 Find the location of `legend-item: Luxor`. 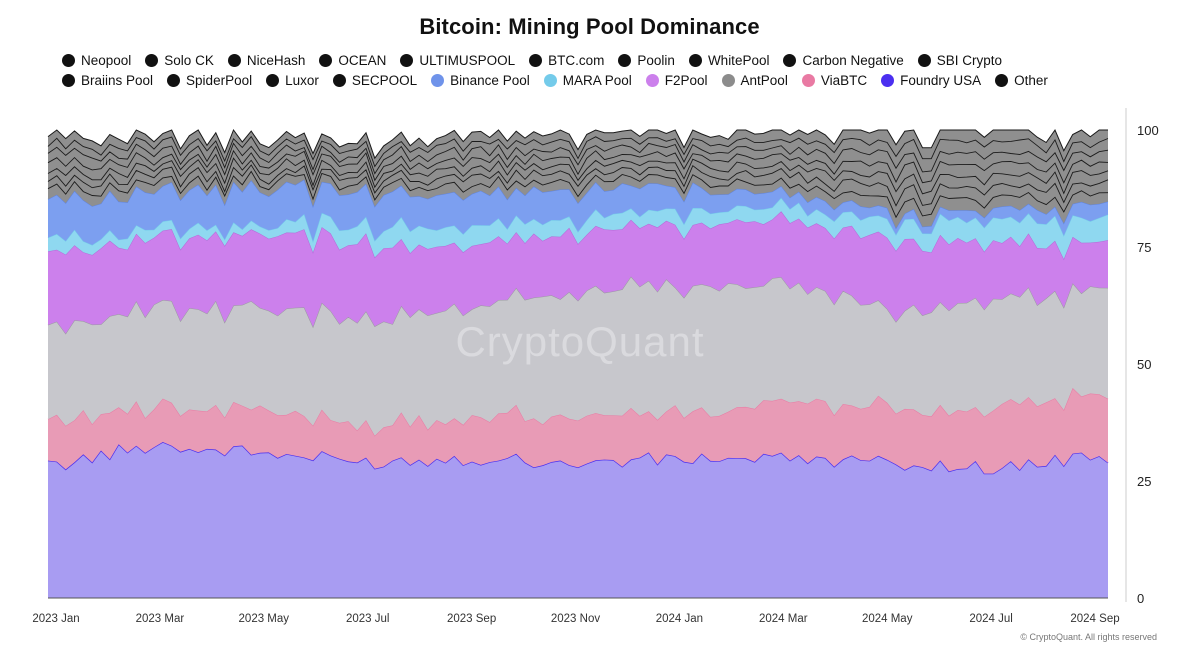

legend-item: Luxor is located at coordinates (292, 80).